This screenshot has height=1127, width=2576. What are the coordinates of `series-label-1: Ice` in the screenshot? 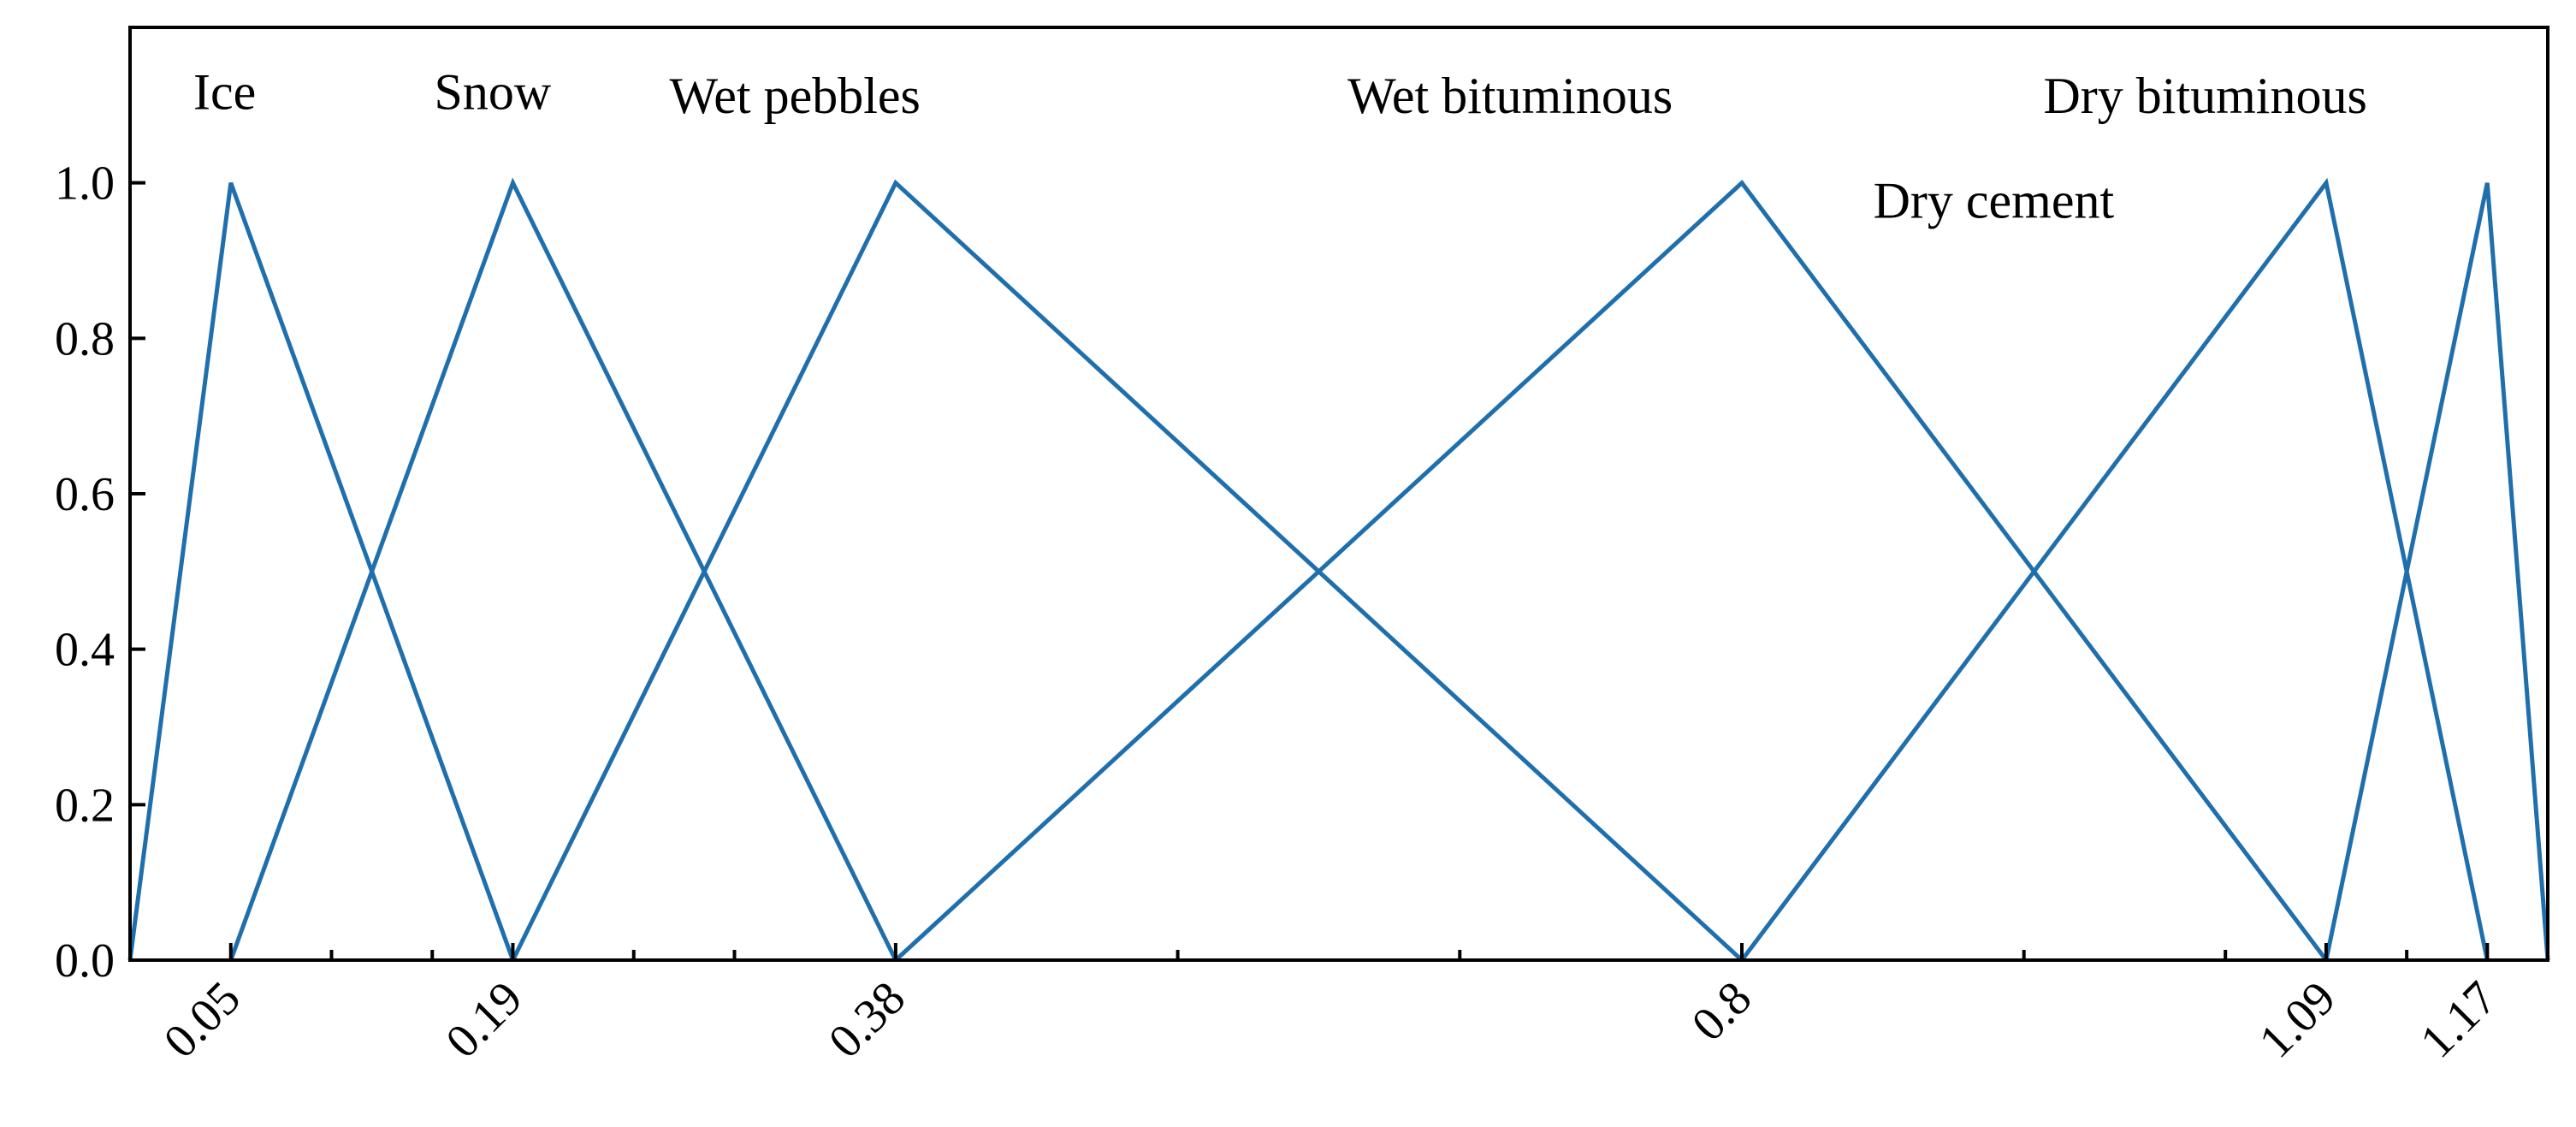 It's located at (224, 92).